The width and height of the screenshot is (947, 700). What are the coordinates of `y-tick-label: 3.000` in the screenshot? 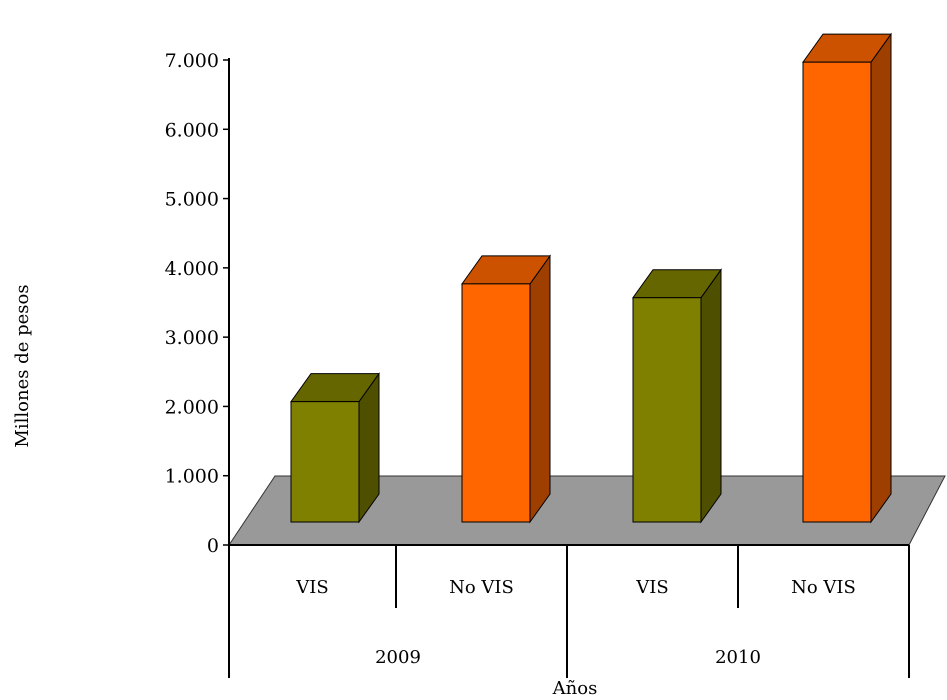 It's located at (192, 338).